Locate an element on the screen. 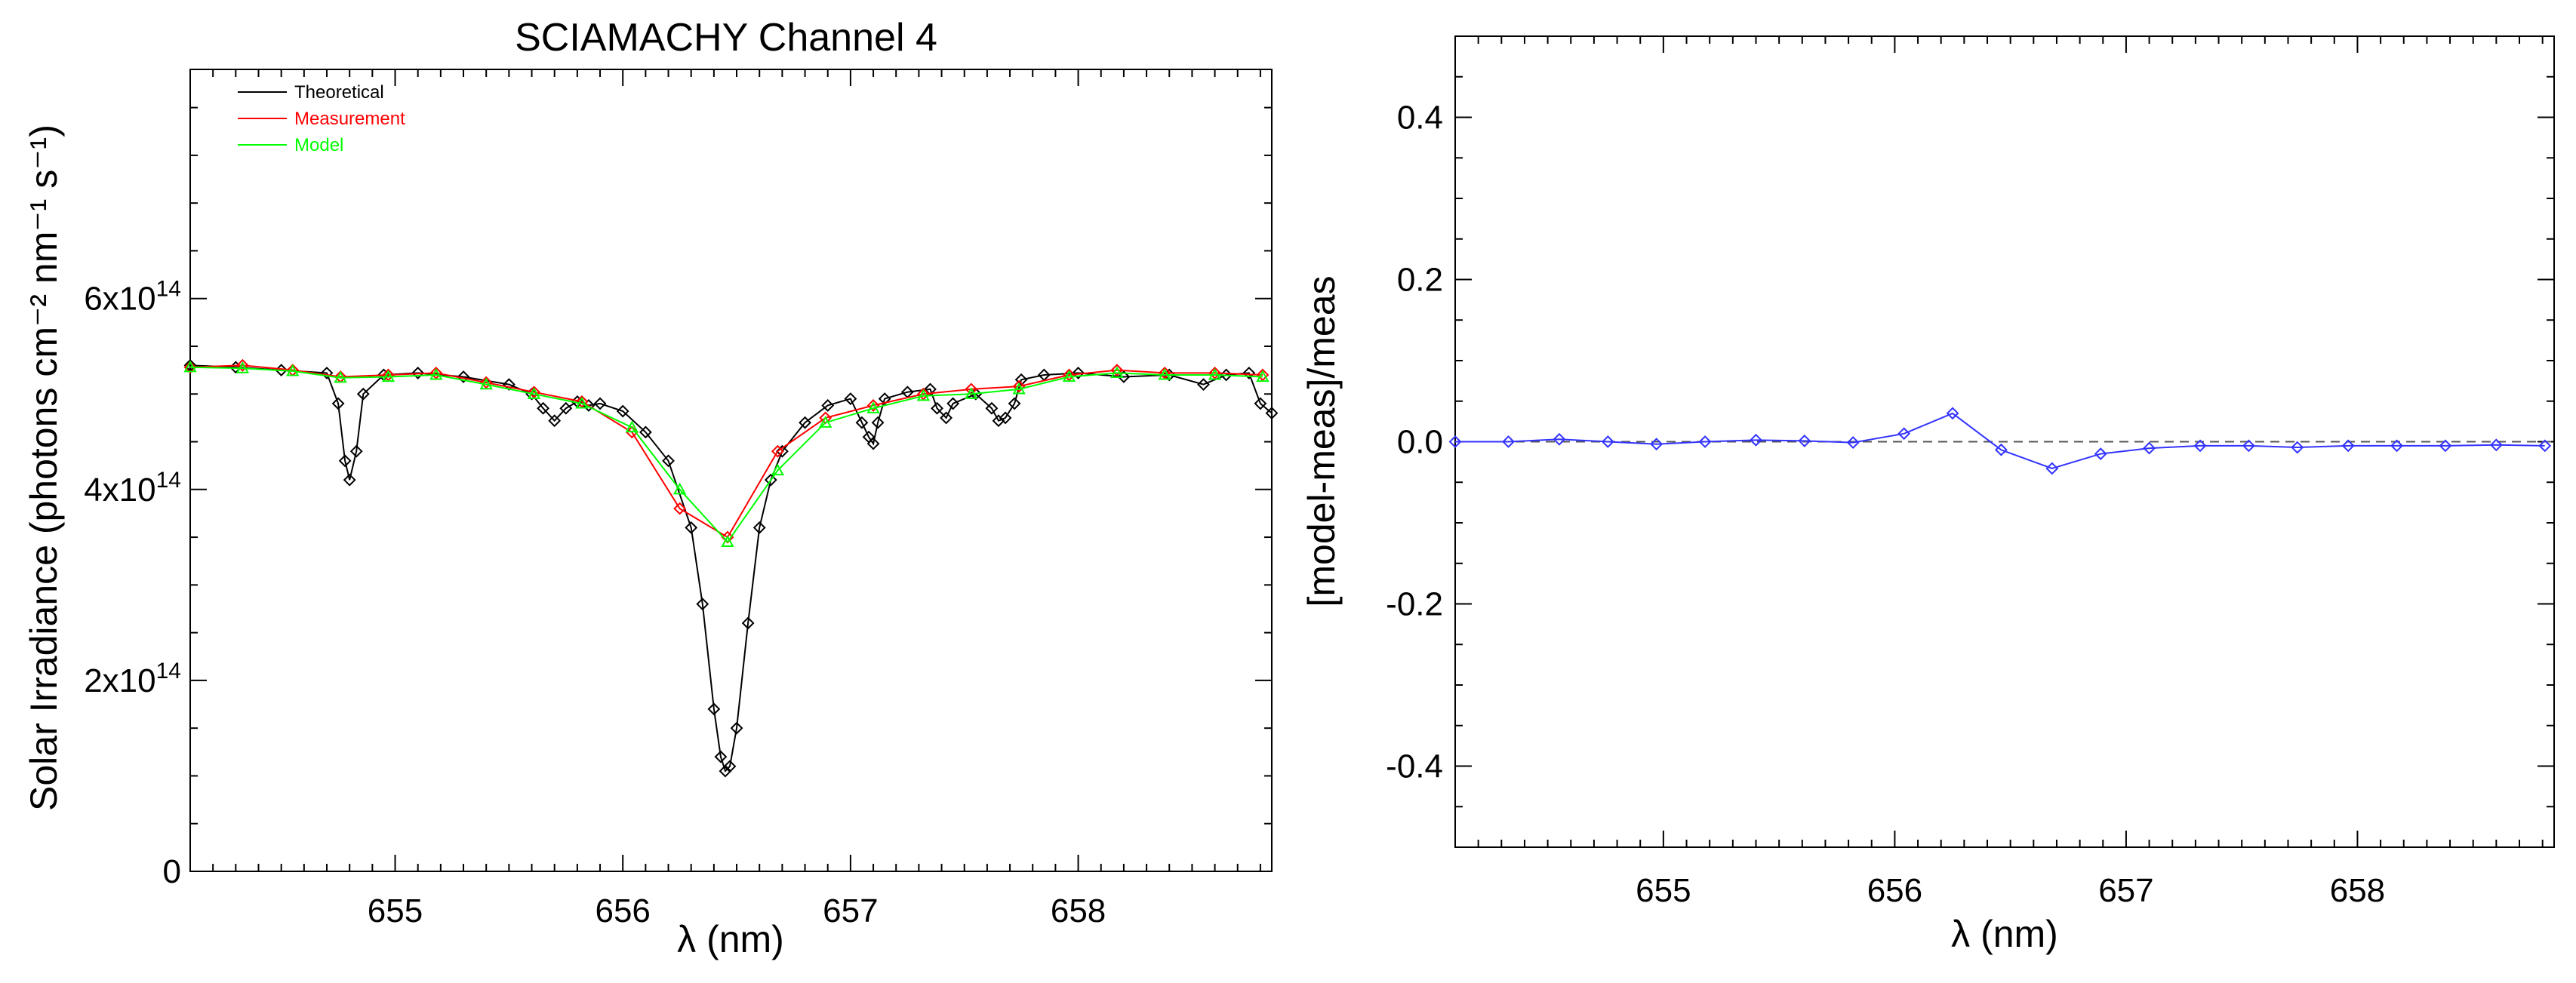 The image size is (2576, 983). legend-label-model: Model is located at coordinates (318, 145).